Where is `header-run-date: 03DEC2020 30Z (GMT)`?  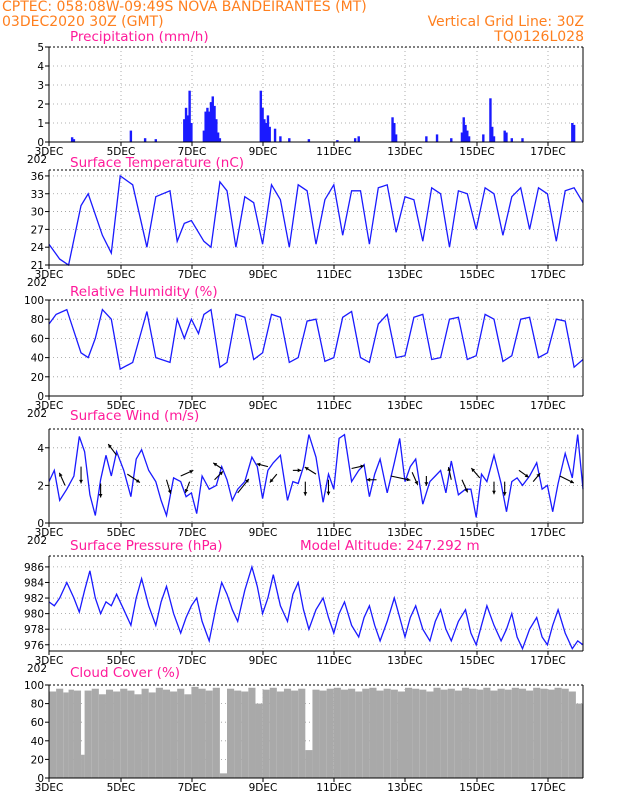
header-run-date: 03DEC2020 30Z (GMT) is located at coordinates (83, 22).